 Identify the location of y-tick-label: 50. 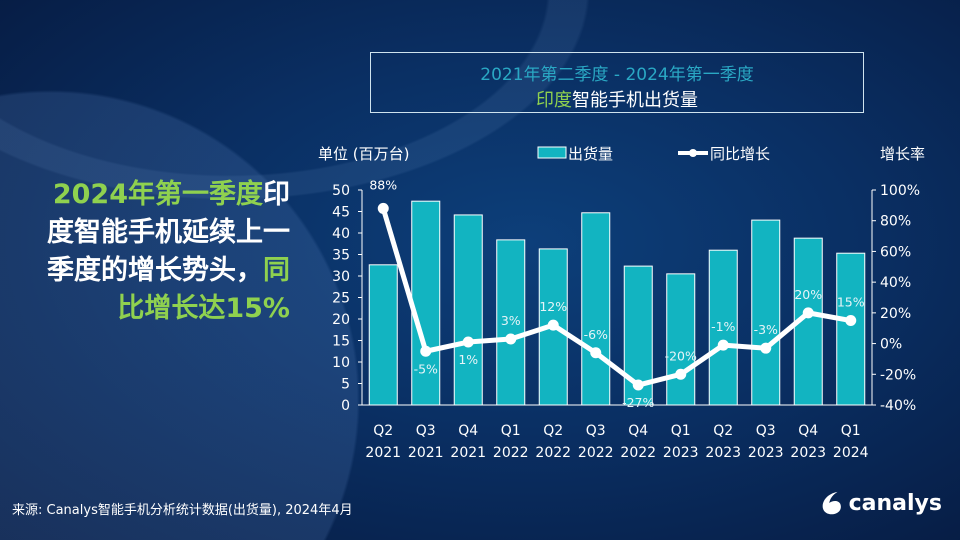
(341, 191).